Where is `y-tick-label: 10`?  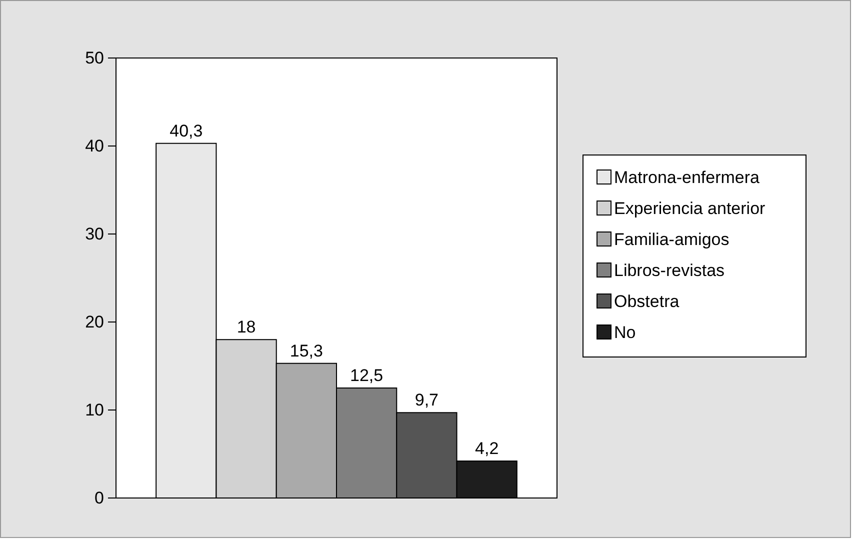
y-tick-label: 10 is located at coordinates (94, 410).